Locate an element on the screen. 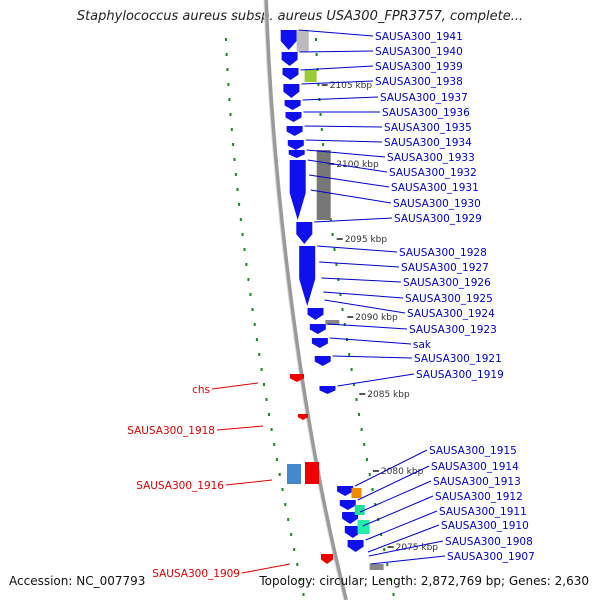 This screenshot has height=600, width=600. forward-gene-label: SAUSA300_1940 is located at coordinates (419, 52).